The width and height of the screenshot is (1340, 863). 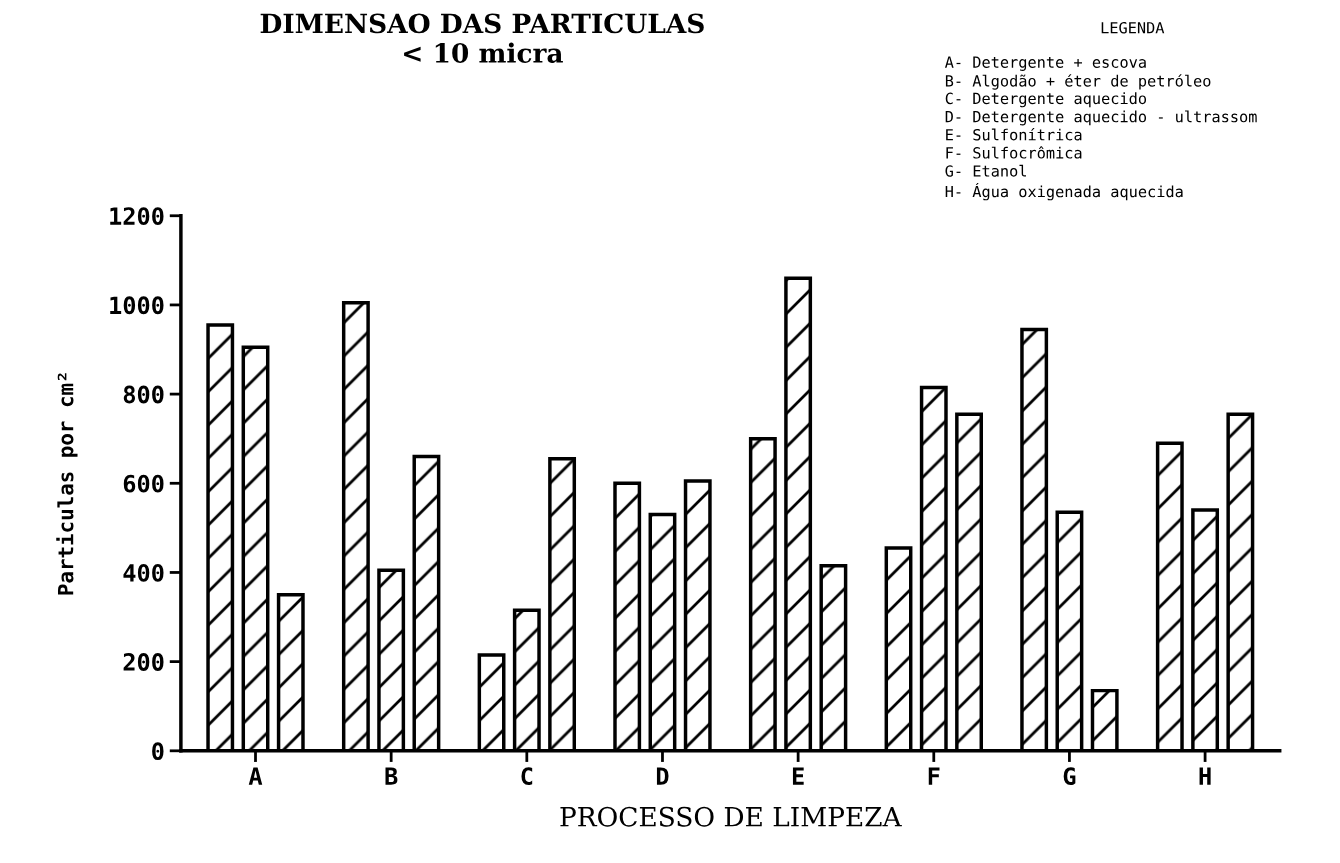 What do you see at coordinates (137, 216) in the screenshot?
I see `y-tick-label: 1200` at bounding box center [137, 216].